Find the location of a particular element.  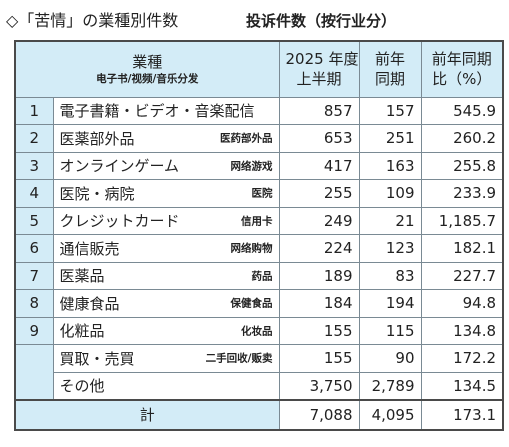

value-previous: 194 is located at coordinates (390, 303).